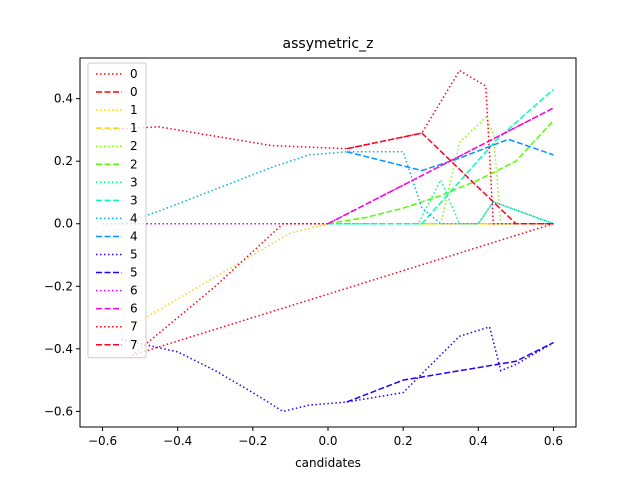 The width and height of the screenshot is (640, 480). I want to click on series-line-3-dashed, so click(441, 156).